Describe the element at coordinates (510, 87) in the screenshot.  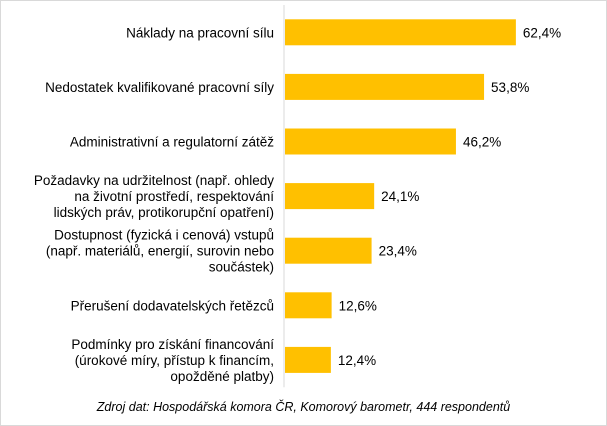
I see `data-label: 53,8%` at that location.